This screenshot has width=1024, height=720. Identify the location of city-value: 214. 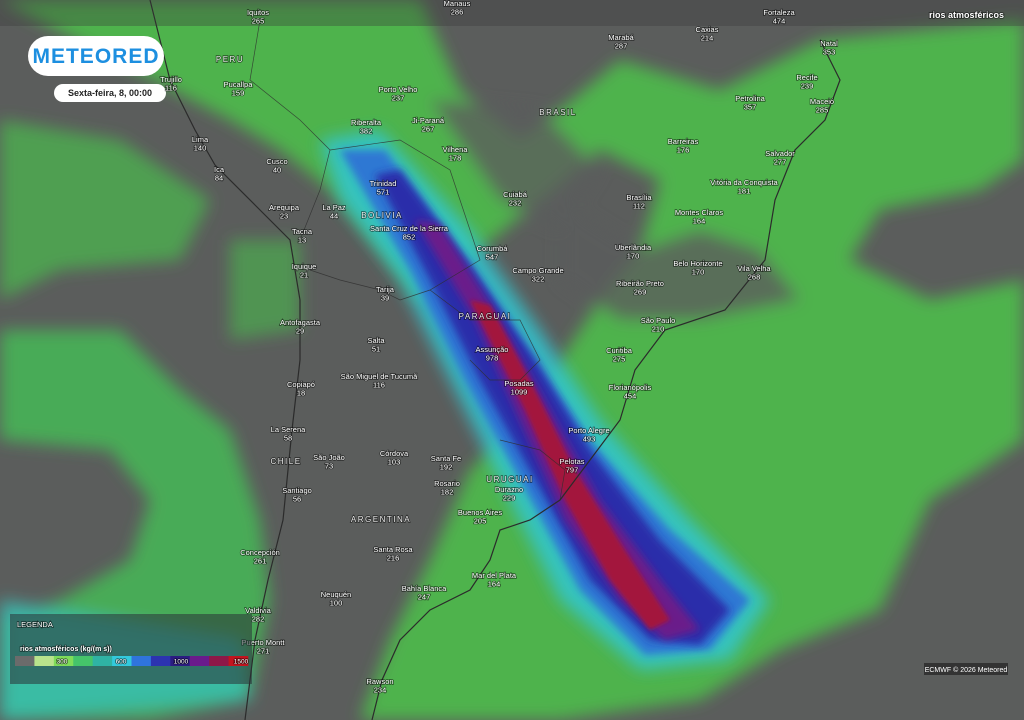
(707, 38).